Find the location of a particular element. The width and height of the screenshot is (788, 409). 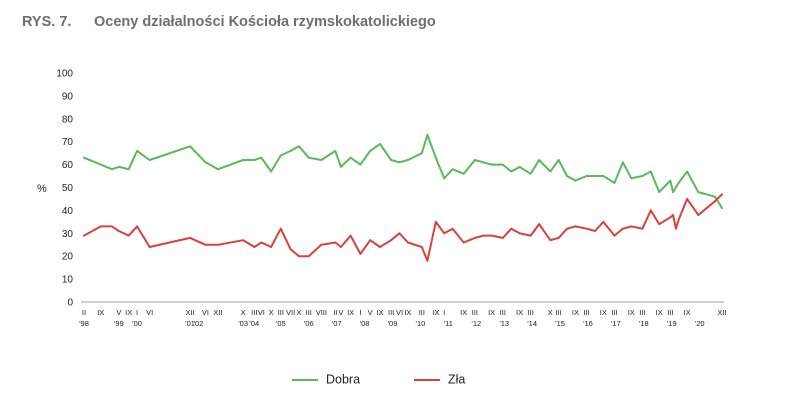

x-tick-year-label: '15 is located at coordinates (560, 323).